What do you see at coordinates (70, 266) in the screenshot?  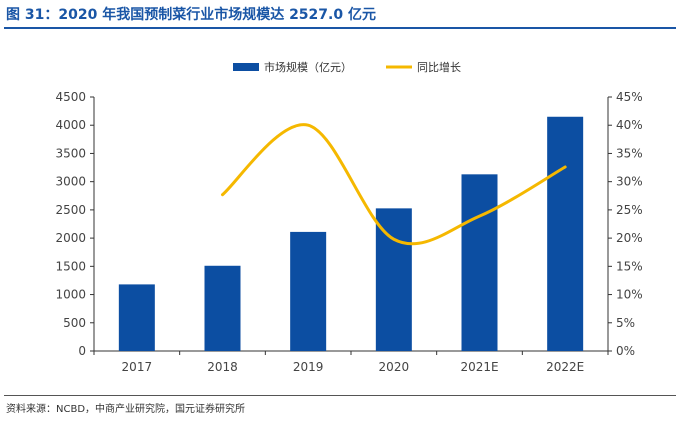 I see `left-tick-label: 1500` at bounding box center [70, 266].